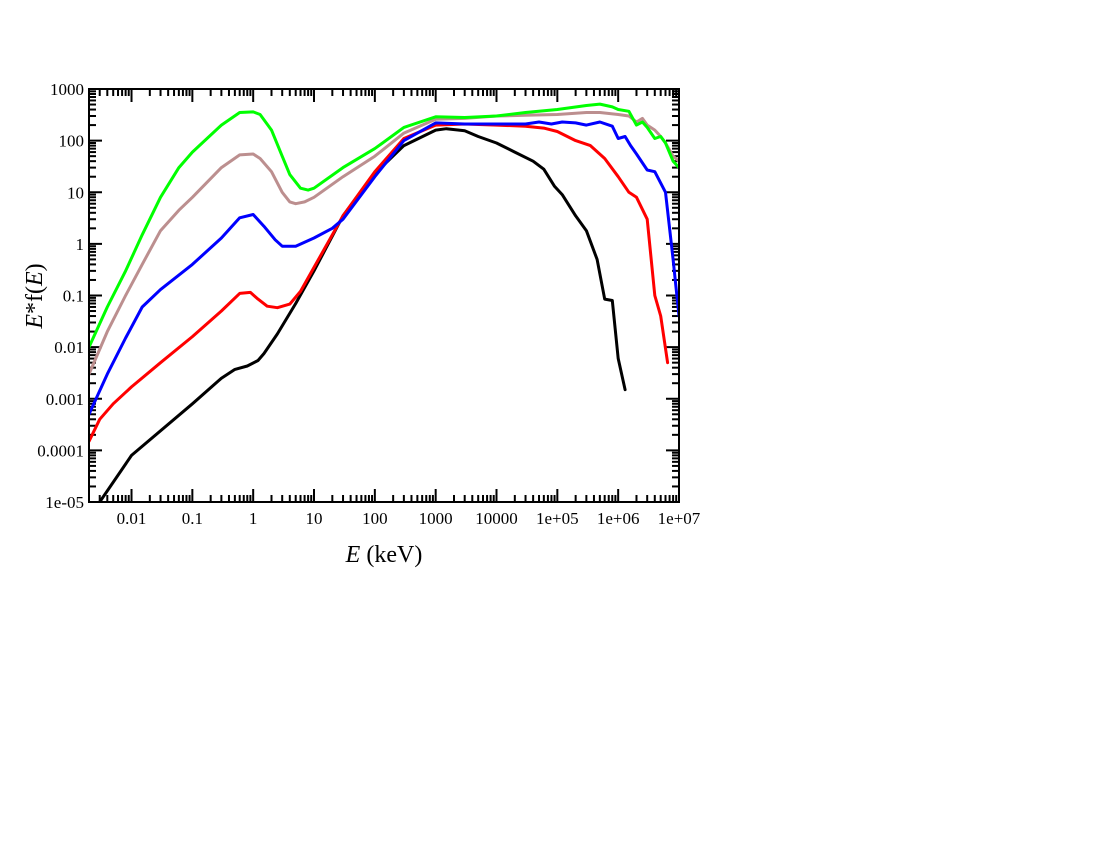  Describe the element at coordinates (192, 518) in the screenshot. I see `x-tick-label: 0.1` at that location.